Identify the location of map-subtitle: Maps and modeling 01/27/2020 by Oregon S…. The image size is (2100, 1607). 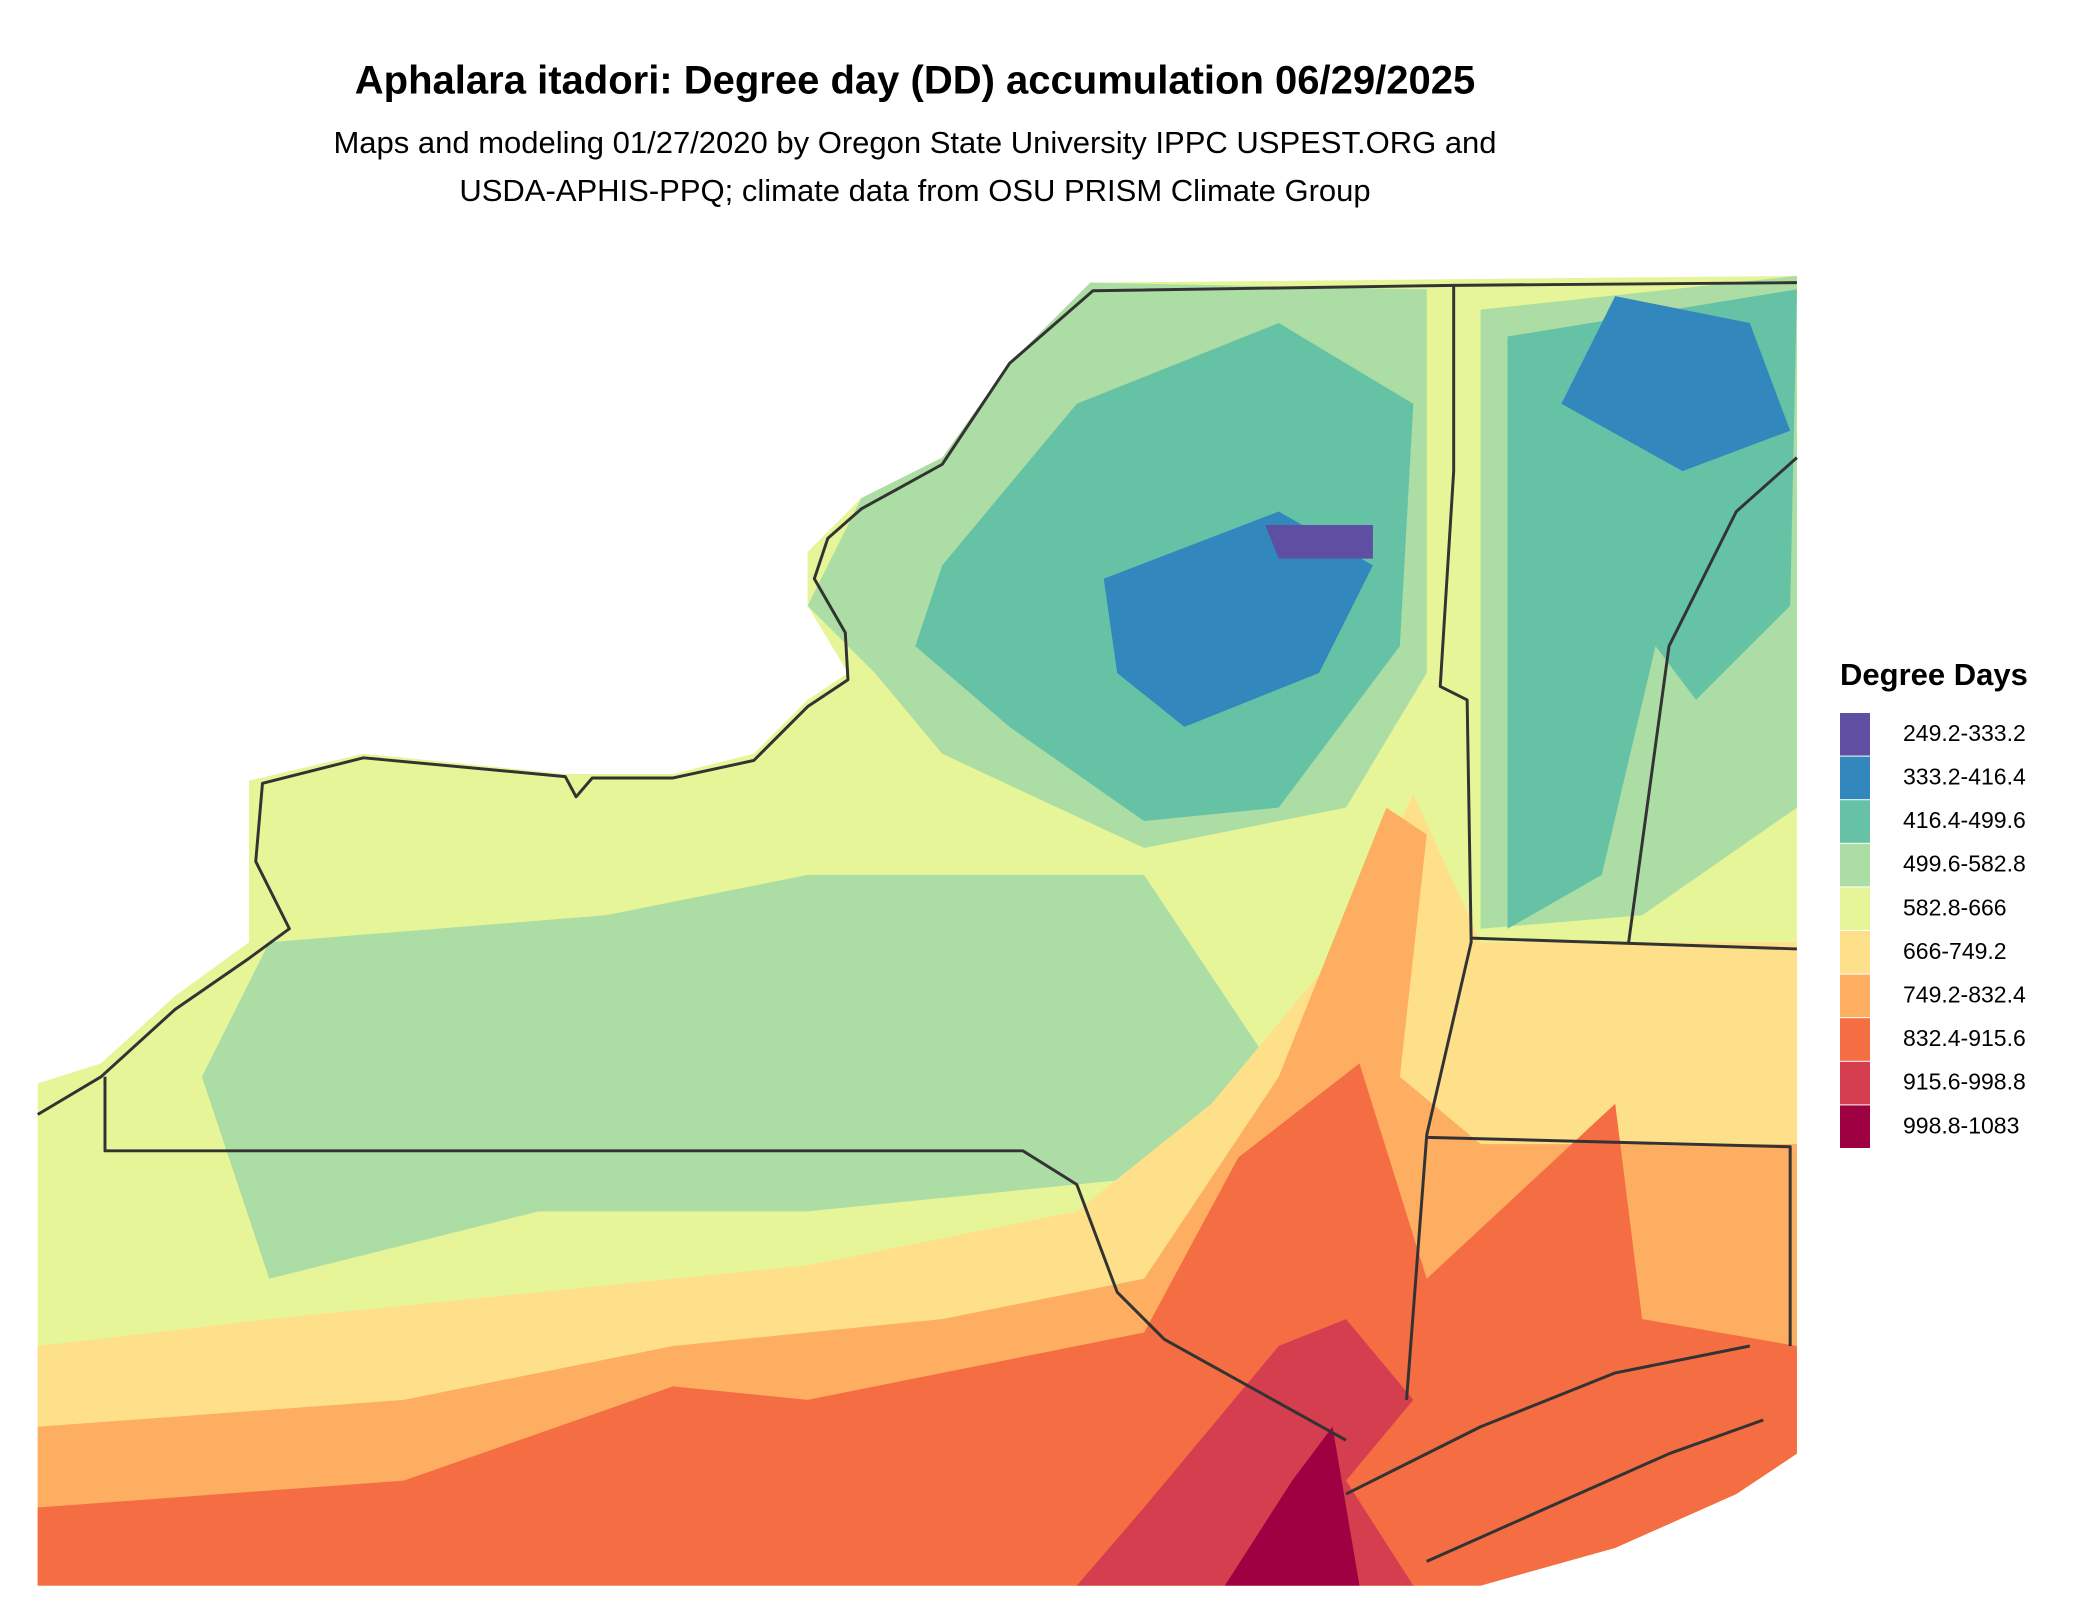
(914, 142).